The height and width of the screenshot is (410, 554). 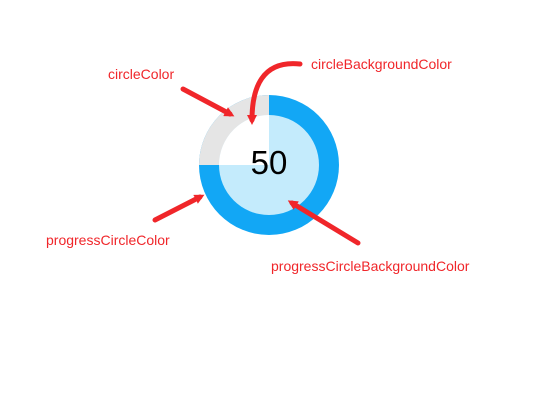 What do you see at coordinates (370, 266) in the screenshot?
I see `label-progress-circle-background-color: progressCircleBackgroundColor` at bounding box center [370, 266].